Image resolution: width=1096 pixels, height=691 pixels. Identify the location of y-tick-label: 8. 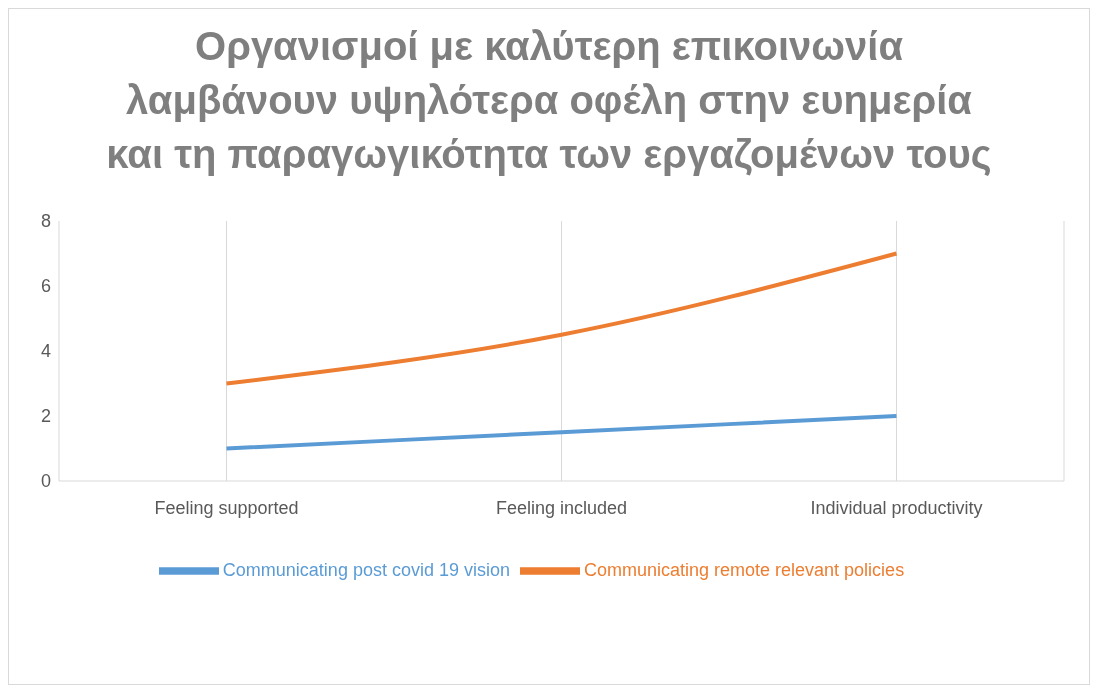
(45, 221).